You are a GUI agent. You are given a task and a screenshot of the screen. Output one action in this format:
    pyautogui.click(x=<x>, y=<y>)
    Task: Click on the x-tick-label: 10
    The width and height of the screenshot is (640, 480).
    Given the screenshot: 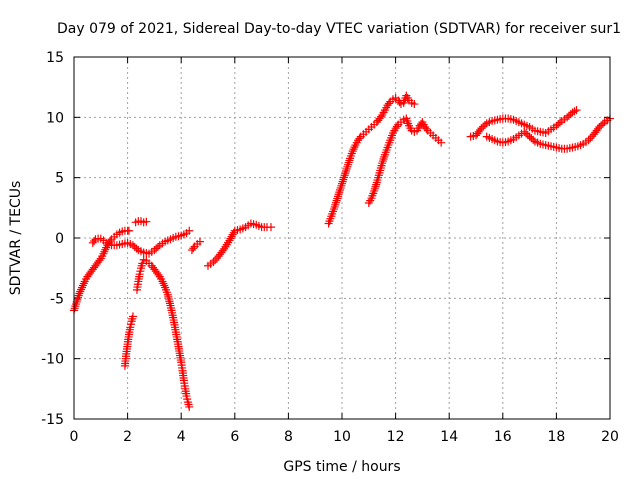 What is the action you would take?
    pyautogui.click(x=342, y=437)
    